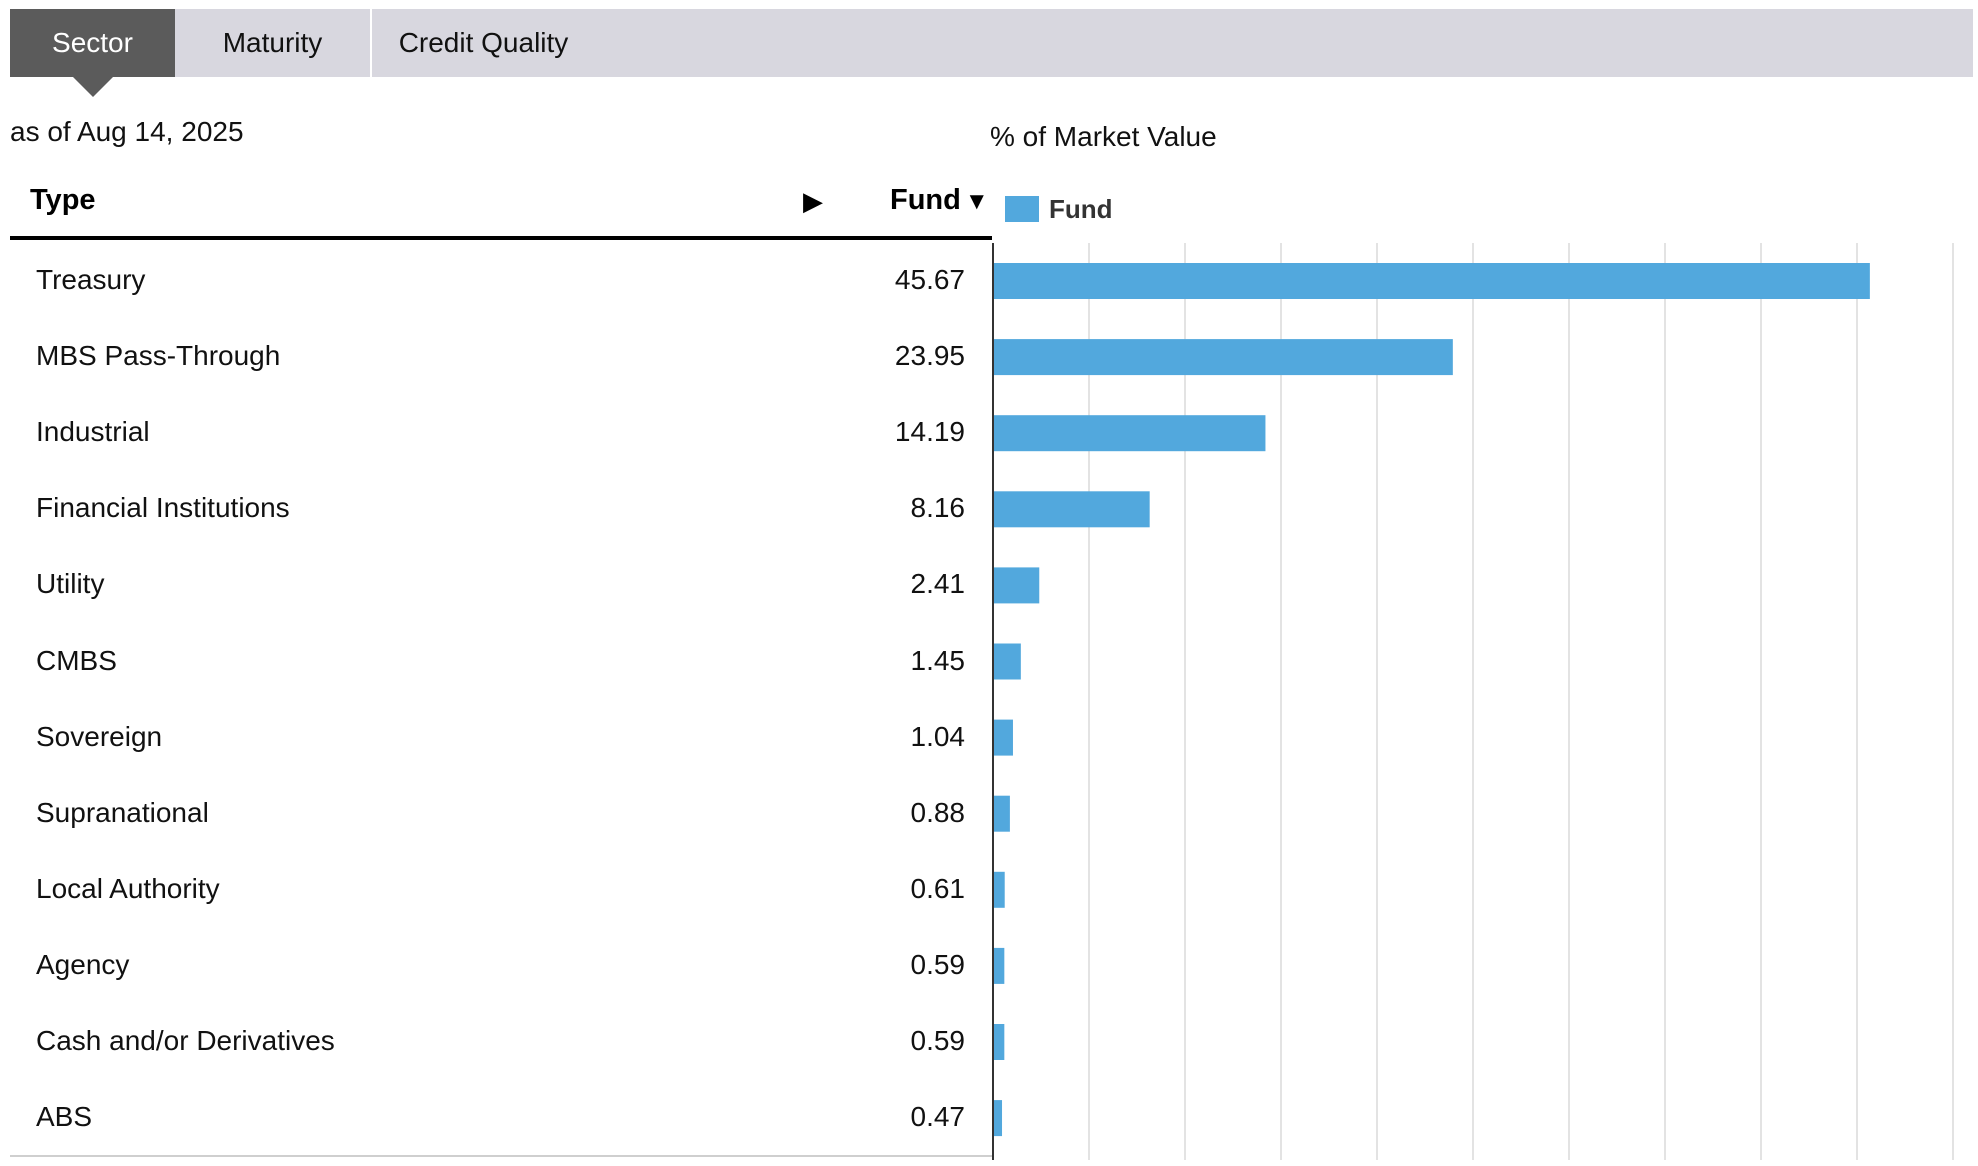 The image size is (1978, 1166). What do you see at coordinates (83, 964) in the screenshot?
I see `row-type-label: Agency` at bounding box center [83, 964].